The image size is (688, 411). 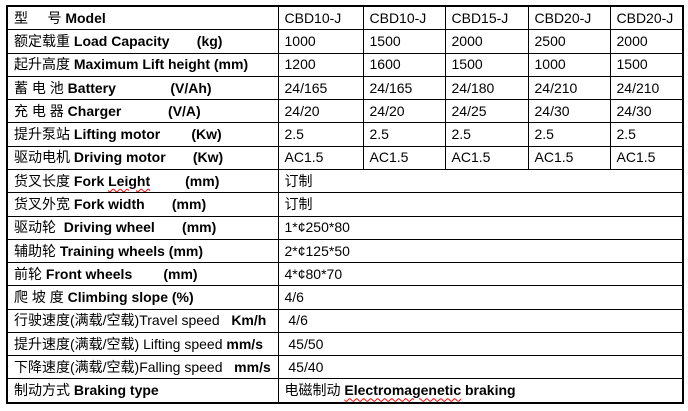 What do you see at coordinates (148, 41) in the screenshot?
I see `text-segment: Load Capacity (kg)` at bounding box center [148, 41].